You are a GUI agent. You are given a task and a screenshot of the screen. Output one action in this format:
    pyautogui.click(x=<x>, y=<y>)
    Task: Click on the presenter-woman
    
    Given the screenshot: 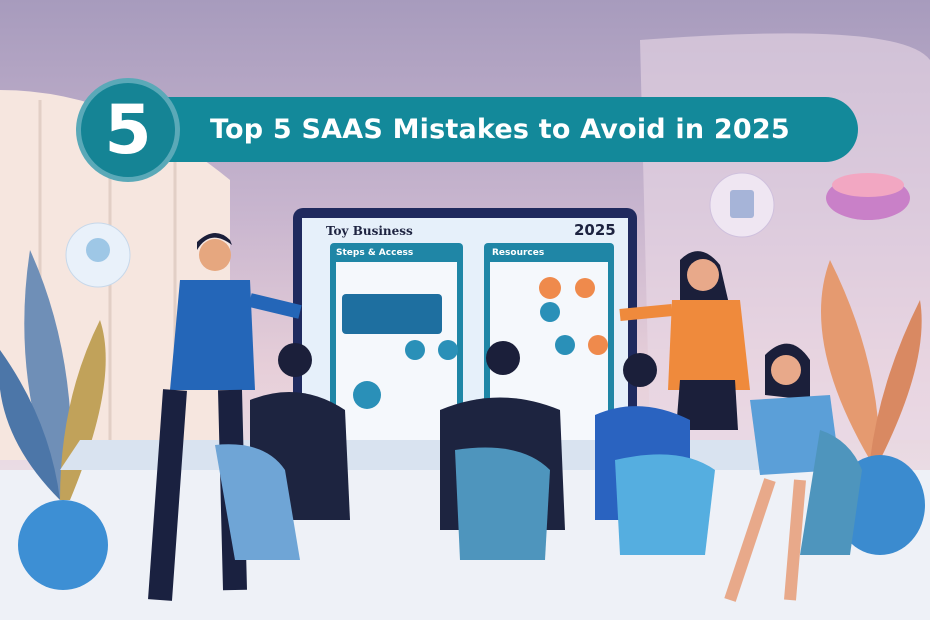 What is the action you would take?
    pyautogui.click(x=684, y=340)
    